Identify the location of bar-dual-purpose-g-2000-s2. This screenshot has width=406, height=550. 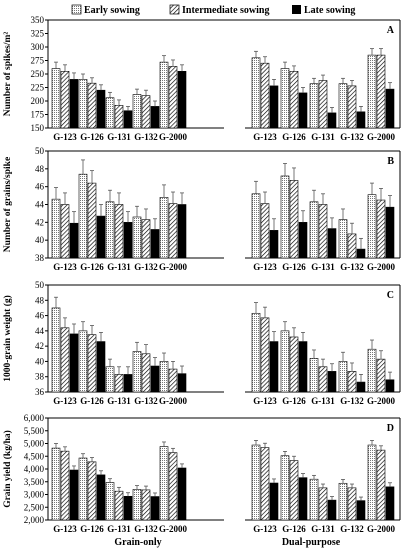
(381, 375).